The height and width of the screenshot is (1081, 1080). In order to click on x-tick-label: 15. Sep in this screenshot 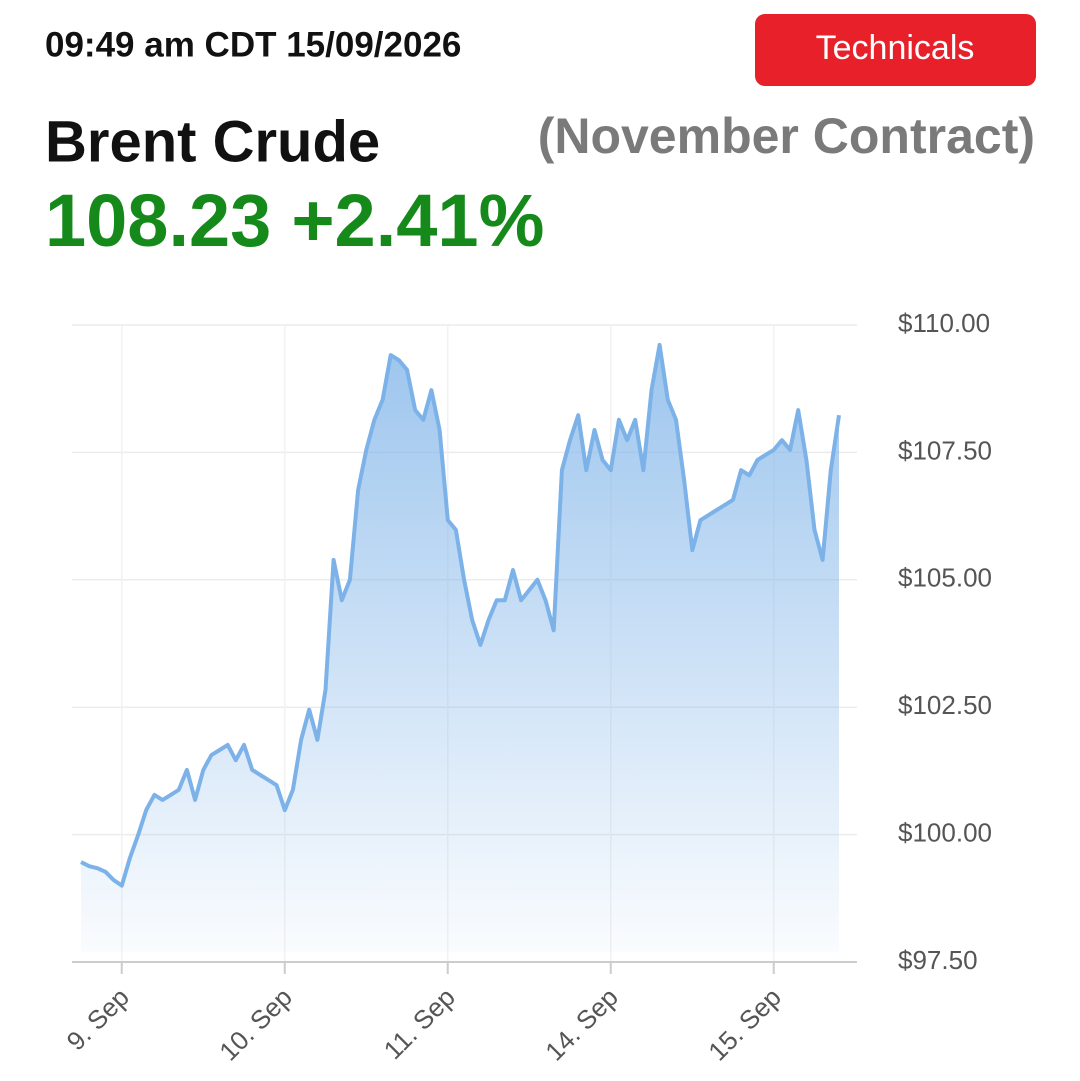, I will do `click(744, 1024)`.